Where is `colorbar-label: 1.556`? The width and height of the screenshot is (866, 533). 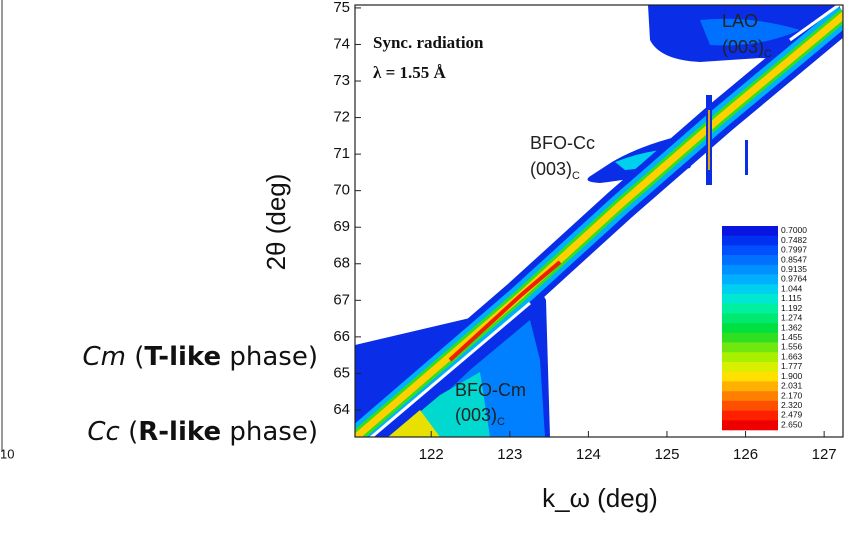
colorbar-label: 1.556 is located at coordinates (792, 347).